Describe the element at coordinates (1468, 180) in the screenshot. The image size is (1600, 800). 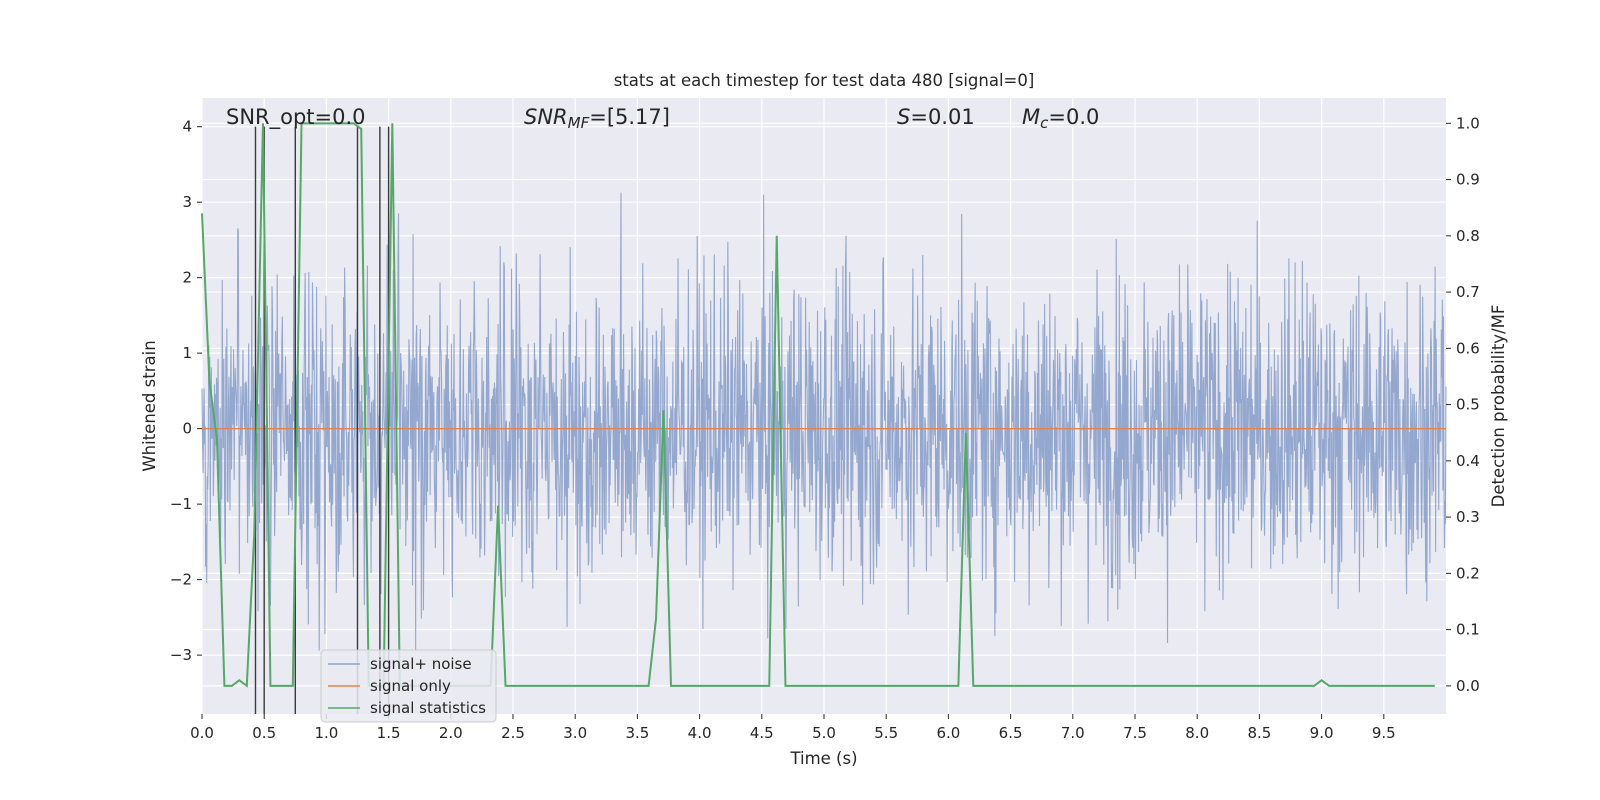
I see `y-right-tick-label-9: 0.9` at that location.